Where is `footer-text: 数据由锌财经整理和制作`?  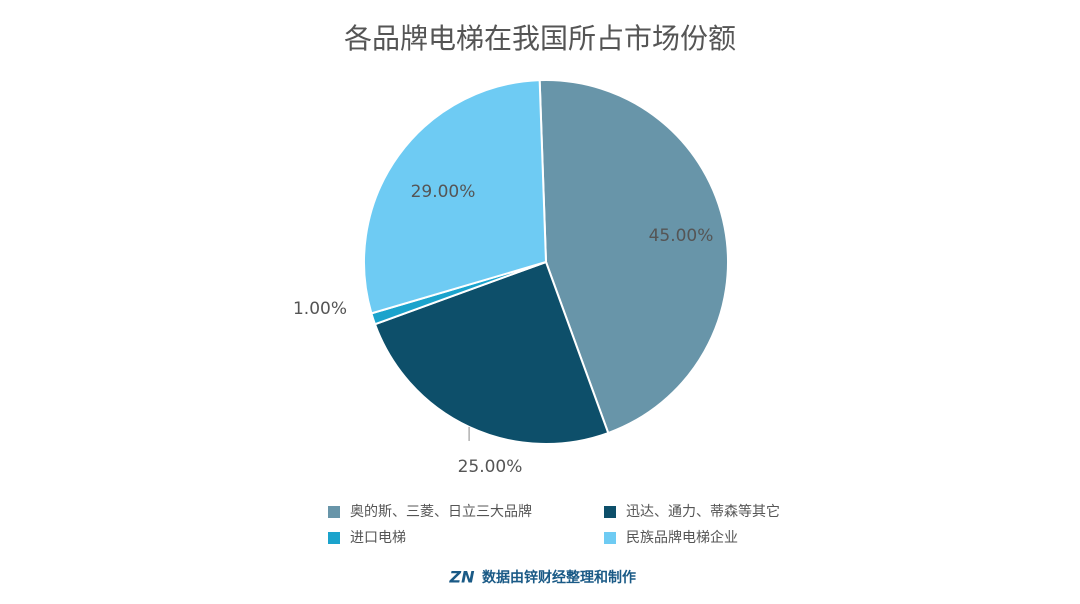
footer-text: 数据由锌财经整理和制作 is located at coordinates (559, 577).